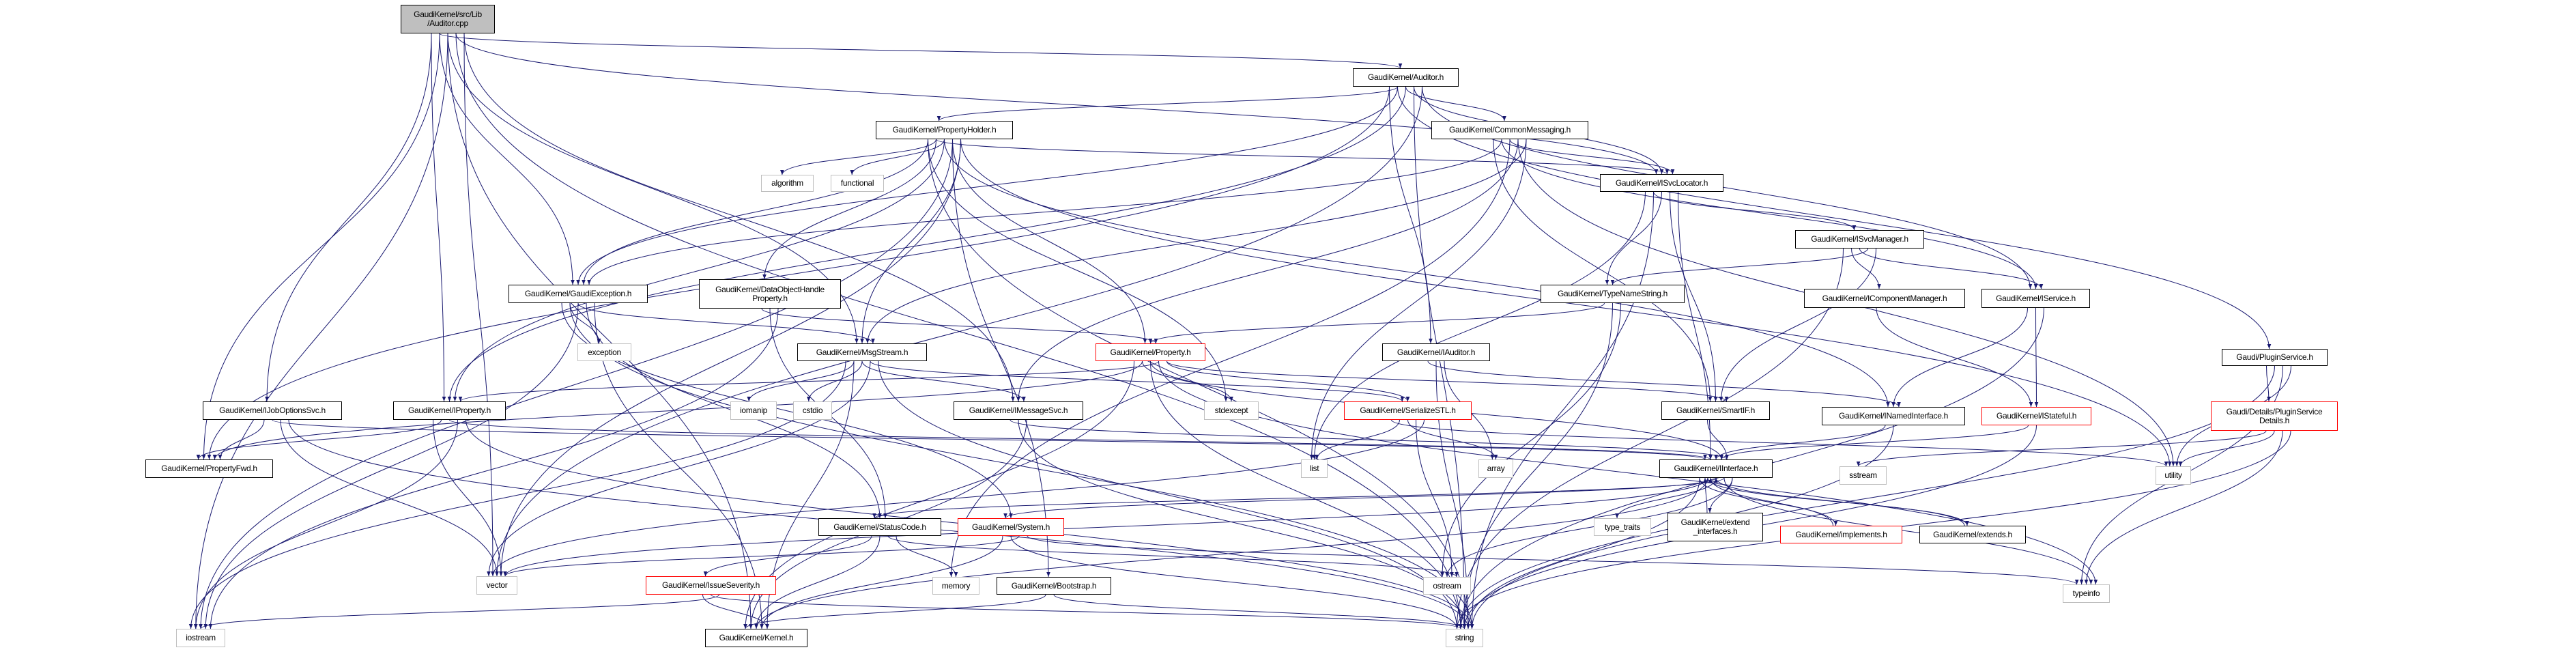  I want to click on edge-propholder-to-isvclocator, so click(1303, 157).